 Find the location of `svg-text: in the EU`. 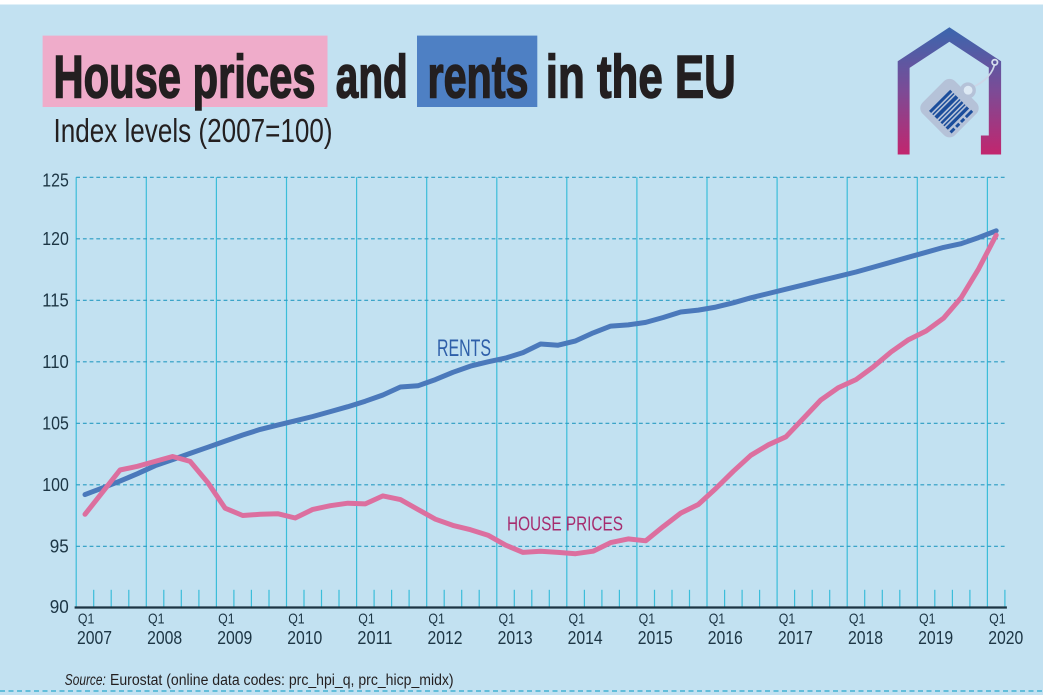

svg-text: in the EU is located at coordinates (641, 76).